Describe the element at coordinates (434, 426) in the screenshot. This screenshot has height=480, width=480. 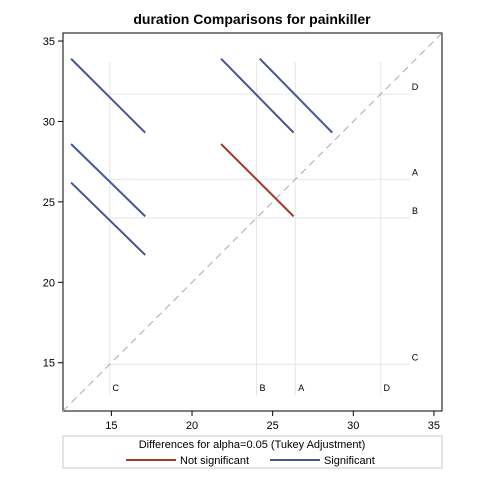
I see `x-tick-label-35: 35` at that location.